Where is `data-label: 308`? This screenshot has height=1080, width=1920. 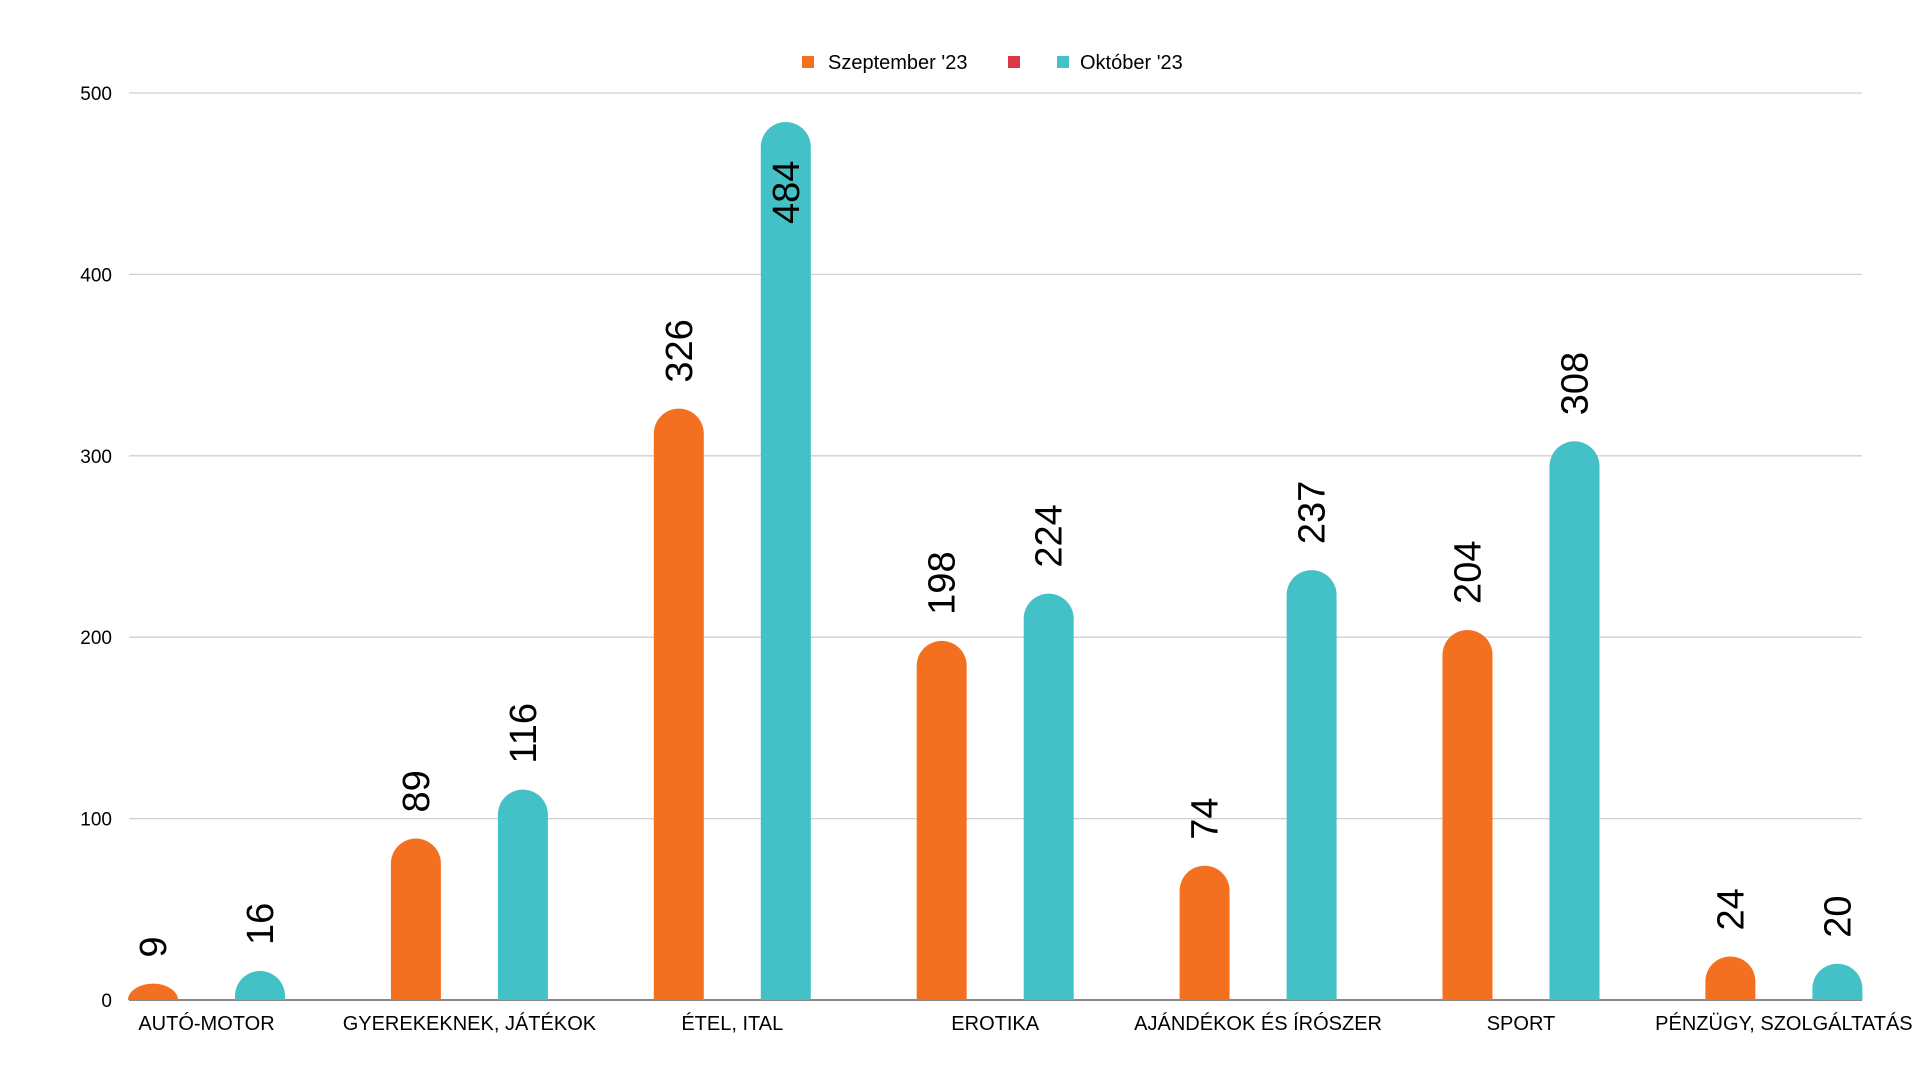
data-label: 308 is located at coordinates (1576, 383).